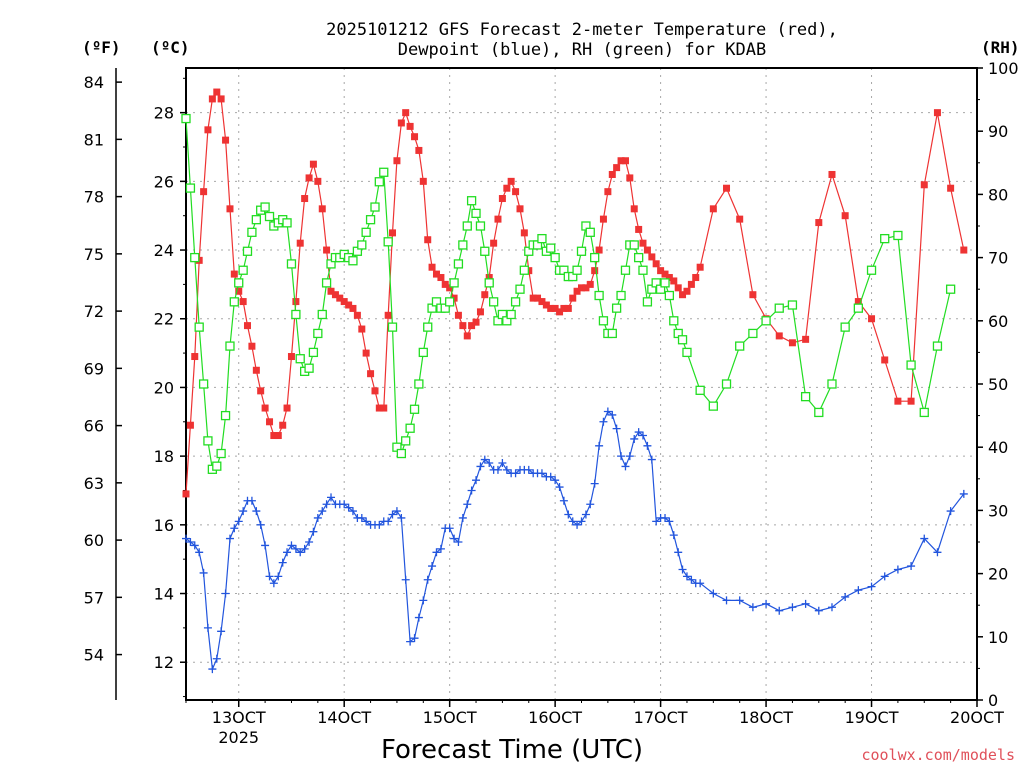 This screenshot has height=768, width=1024. Describe the element at coordinates (94, 540) in the screenshot. I see `fahrenheit-tick-label: 60` at that location.